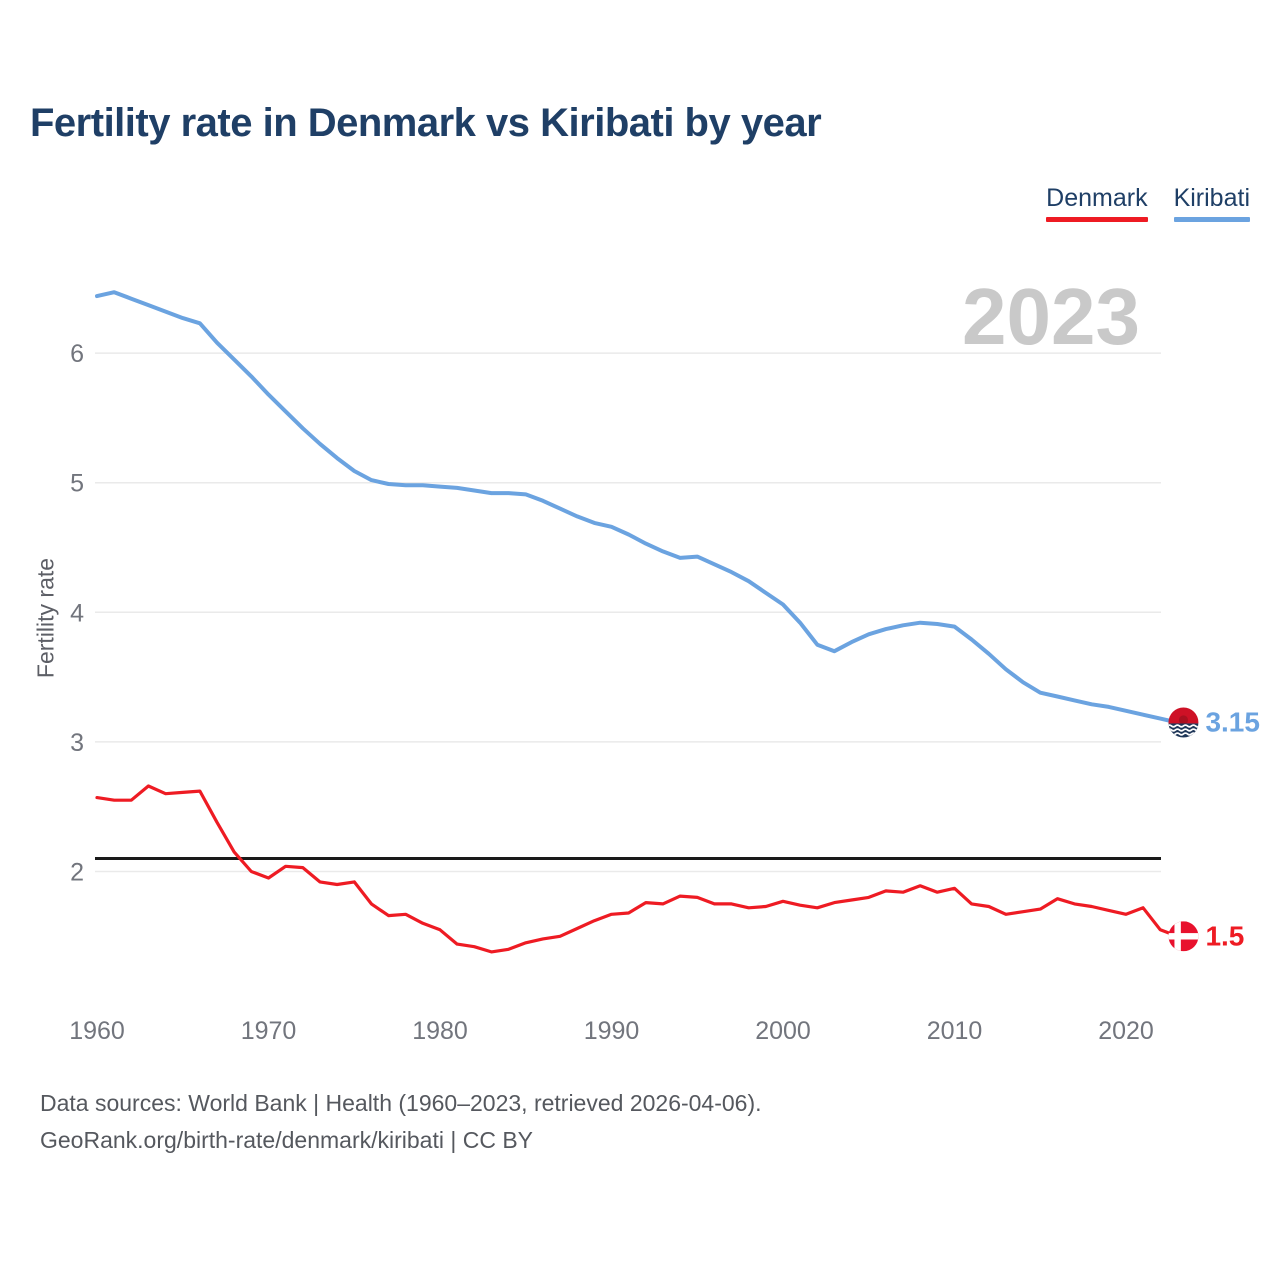  What do you see at coordinates (77, 873) in the screenshot?
I see `y-tick-2: 2` at bounding box center [77, 873].